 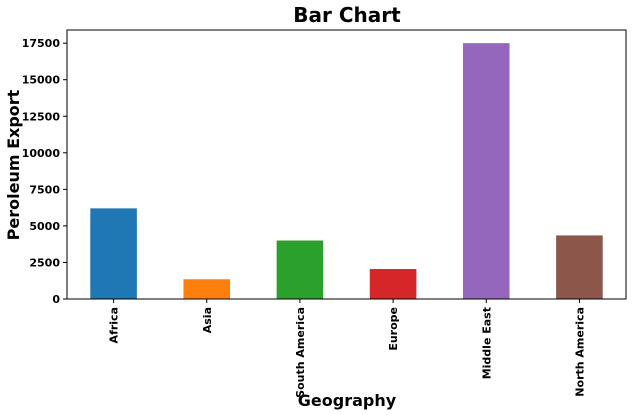 What do you see at coordinates (207, 289) in the screenshot?
I see `bar-asia` at bounding box center [207, 289].